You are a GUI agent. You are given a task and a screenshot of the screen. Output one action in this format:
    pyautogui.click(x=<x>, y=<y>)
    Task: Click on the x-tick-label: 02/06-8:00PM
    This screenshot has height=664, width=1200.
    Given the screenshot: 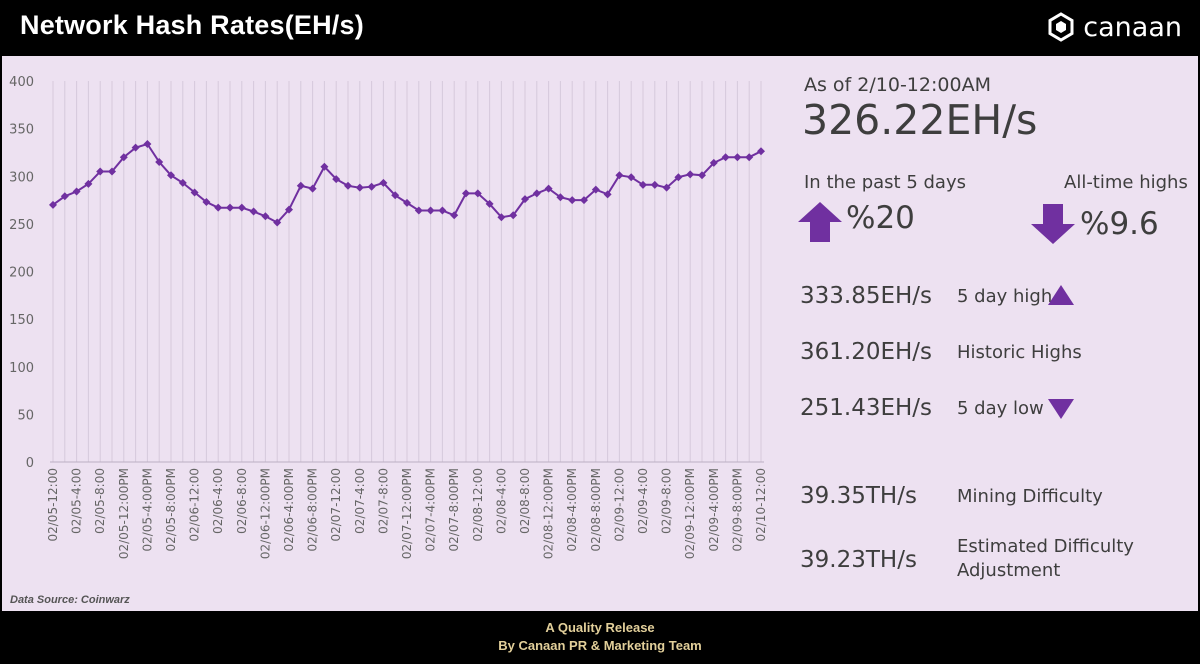 What is the action you would take?
    pyautogui.click(x=313, y=509)
    